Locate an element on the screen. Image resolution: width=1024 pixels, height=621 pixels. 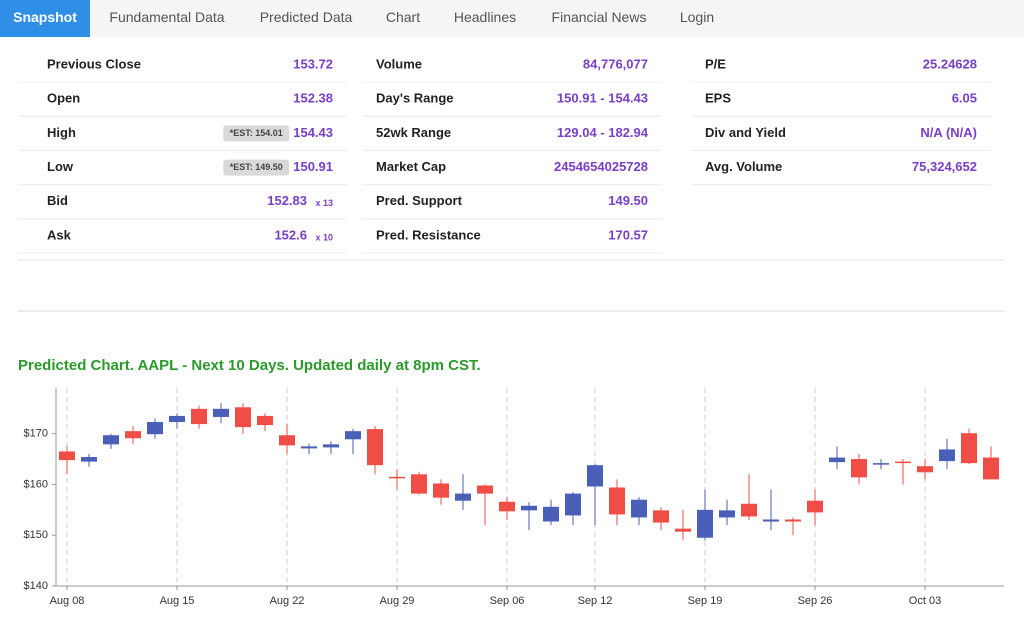
stat-label: Avg. Volume is located at coordinates (743, 166).